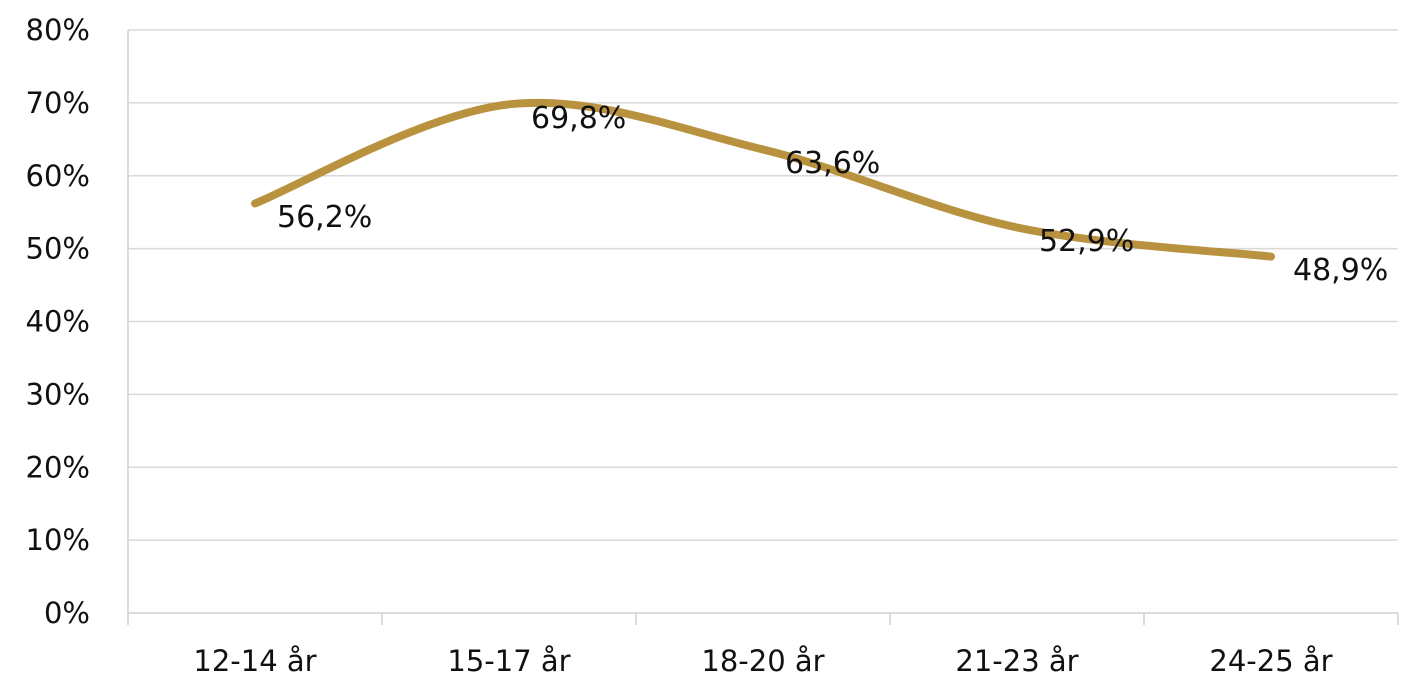  I want to click on data-label: 69,8%, so click(578, 118).